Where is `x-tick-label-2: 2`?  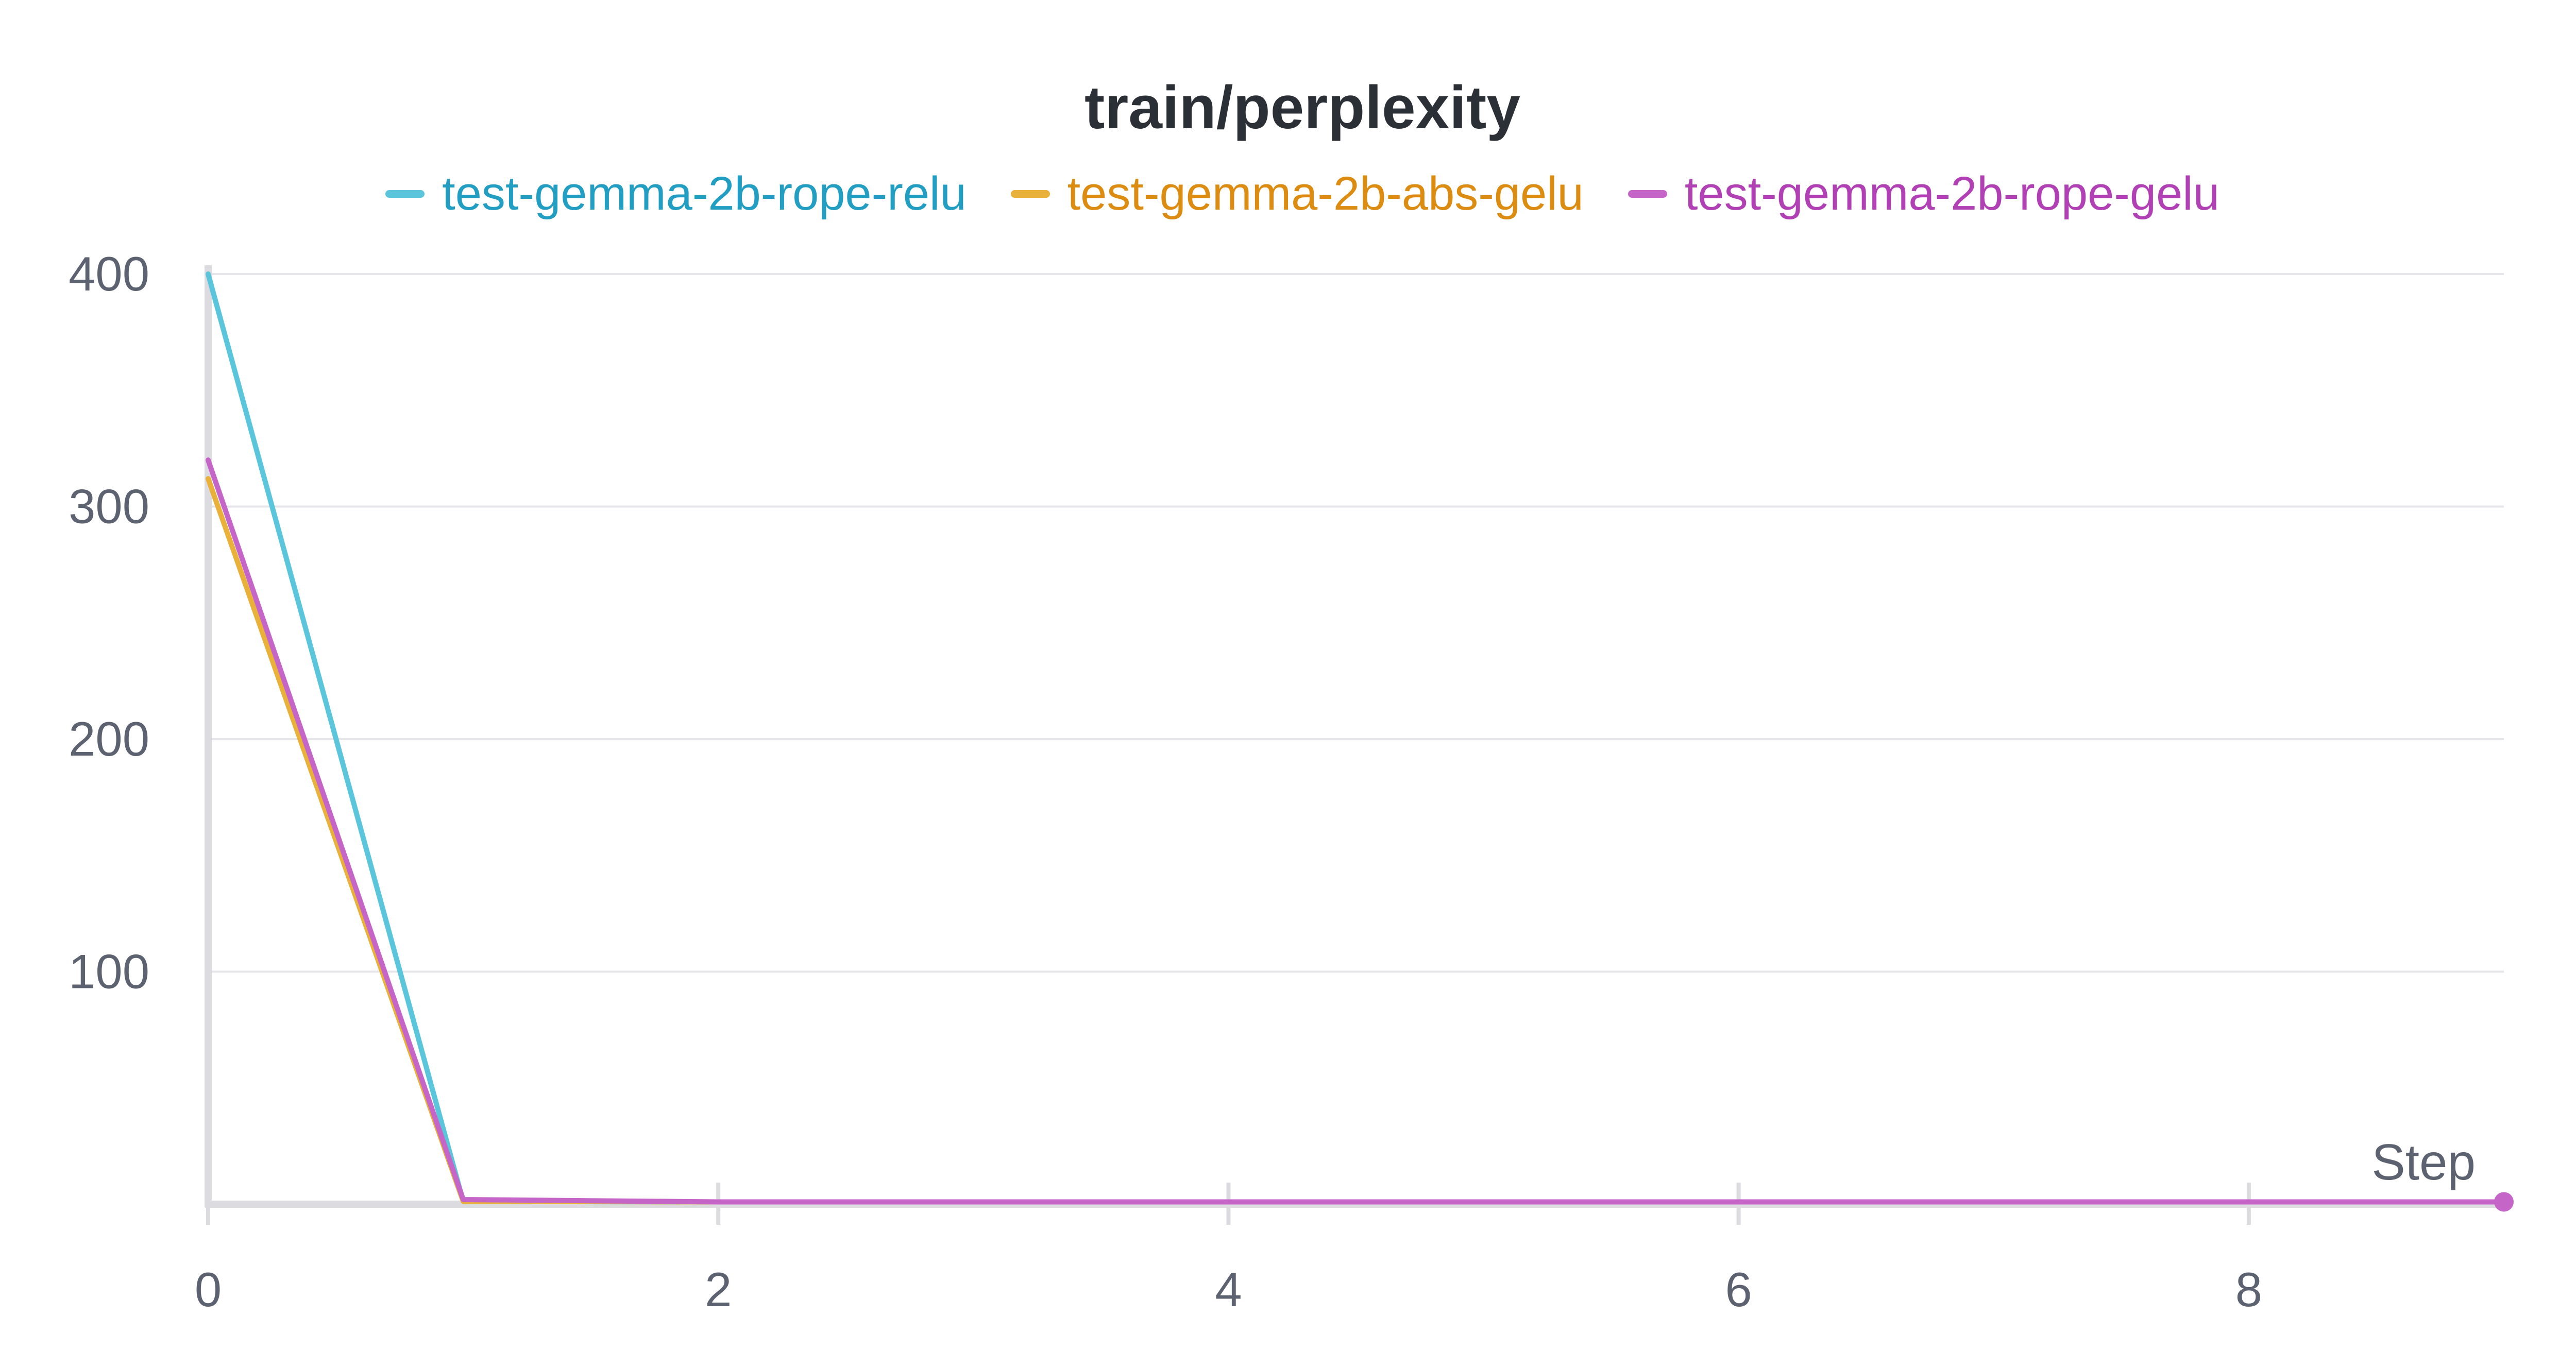
x-tick-label-2: 2 is located at coordinates (718, 1289).